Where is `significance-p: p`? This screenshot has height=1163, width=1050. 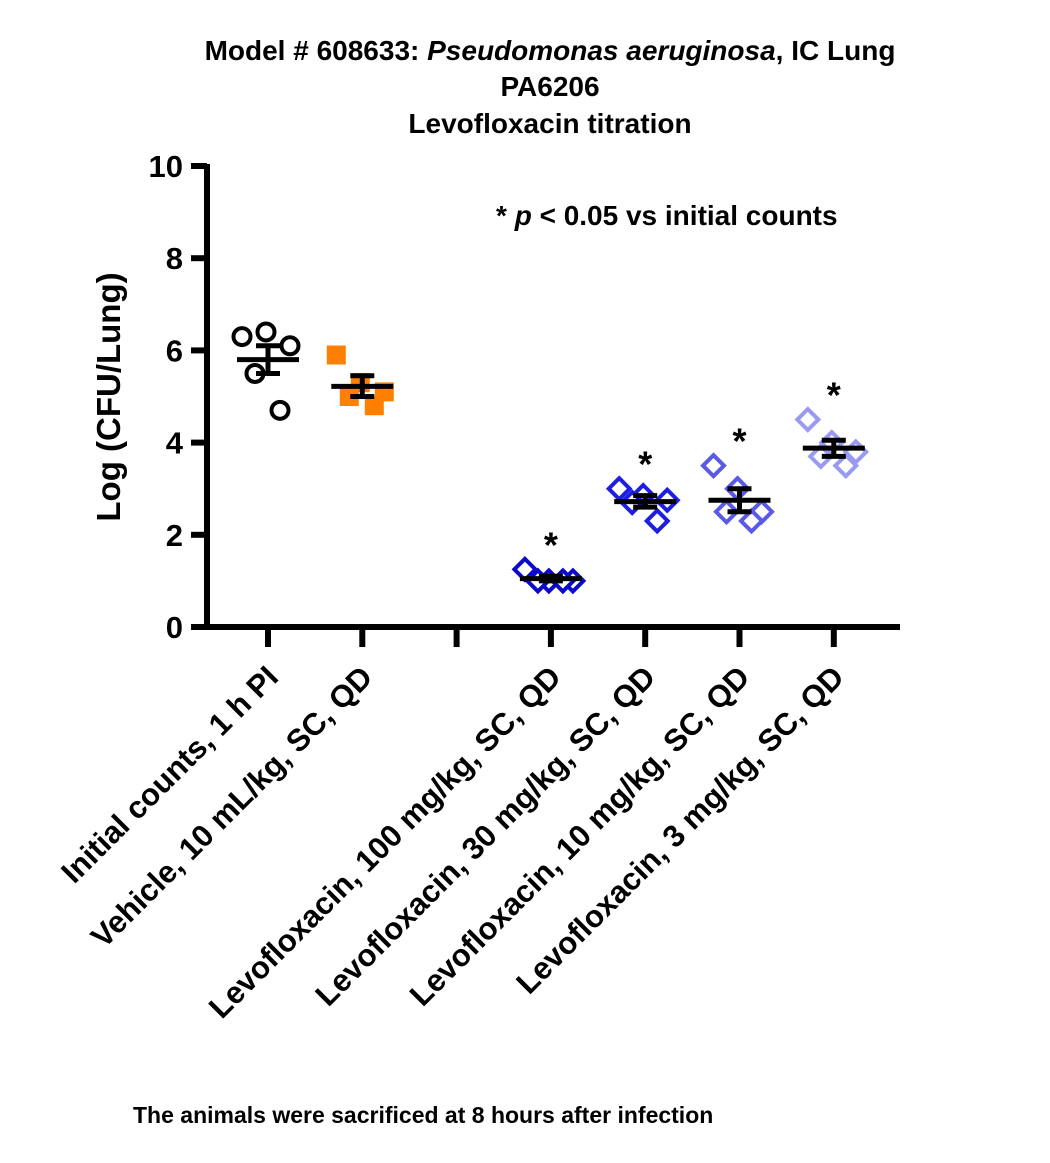
significance-p: p is located at coordinates (523, 215).